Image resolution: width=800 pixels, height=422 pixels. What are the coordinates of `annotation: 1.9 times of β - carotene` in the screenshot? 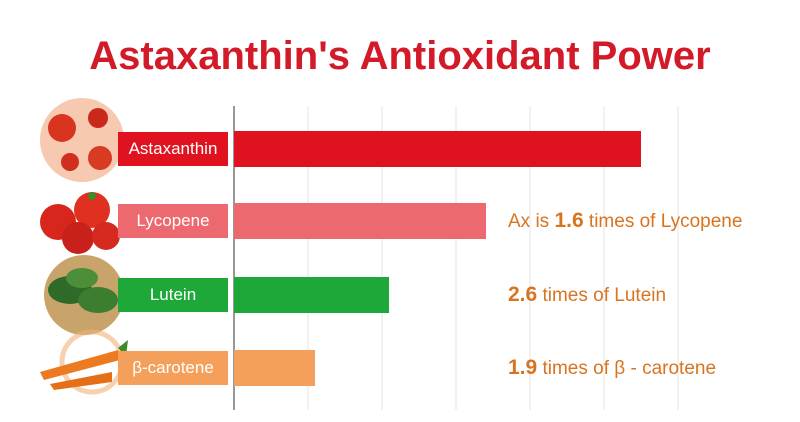 It's located at (612, 368).